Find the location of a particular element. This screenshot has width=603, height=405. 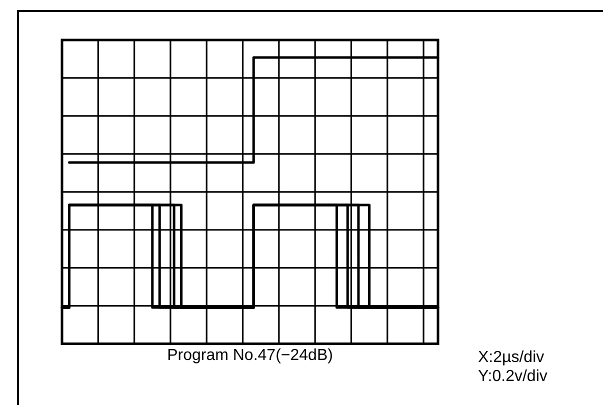

text: X:2µs/div is located at coordinates (511, 357).